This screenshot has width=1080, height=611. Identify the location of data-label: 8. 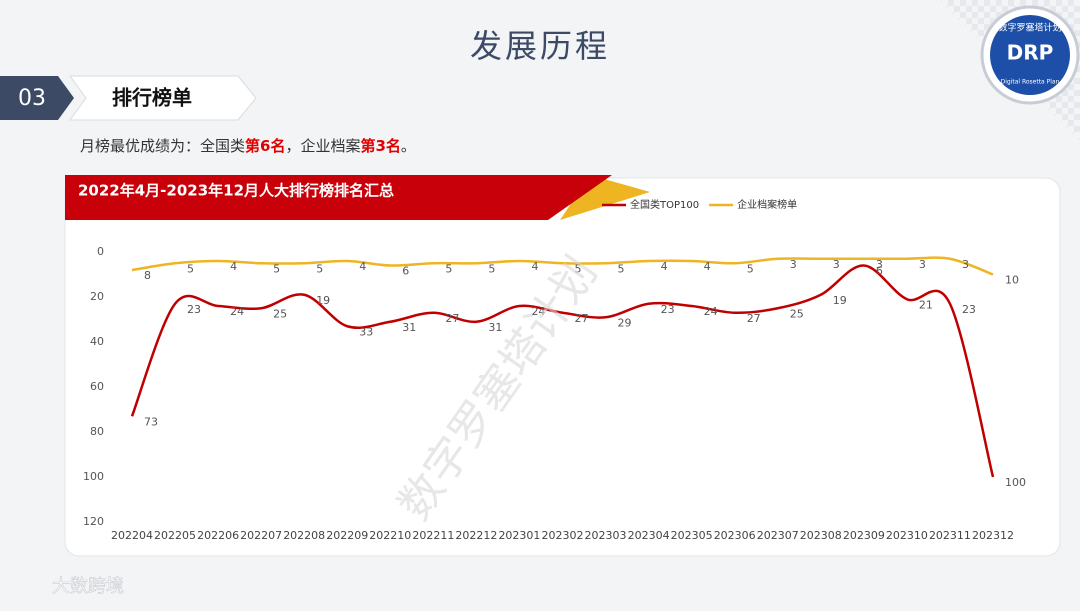
(147, 275).